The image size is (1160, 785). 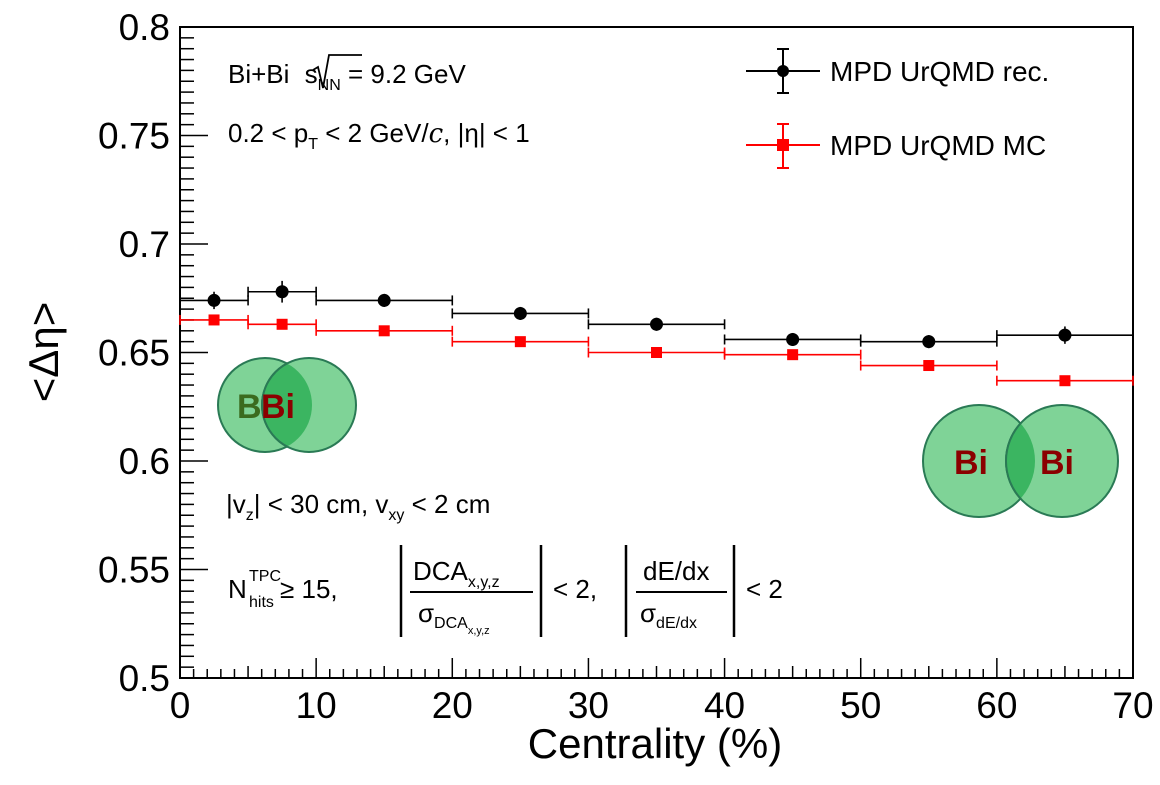 I want to click on series-mc, so click(x=656, y=350).